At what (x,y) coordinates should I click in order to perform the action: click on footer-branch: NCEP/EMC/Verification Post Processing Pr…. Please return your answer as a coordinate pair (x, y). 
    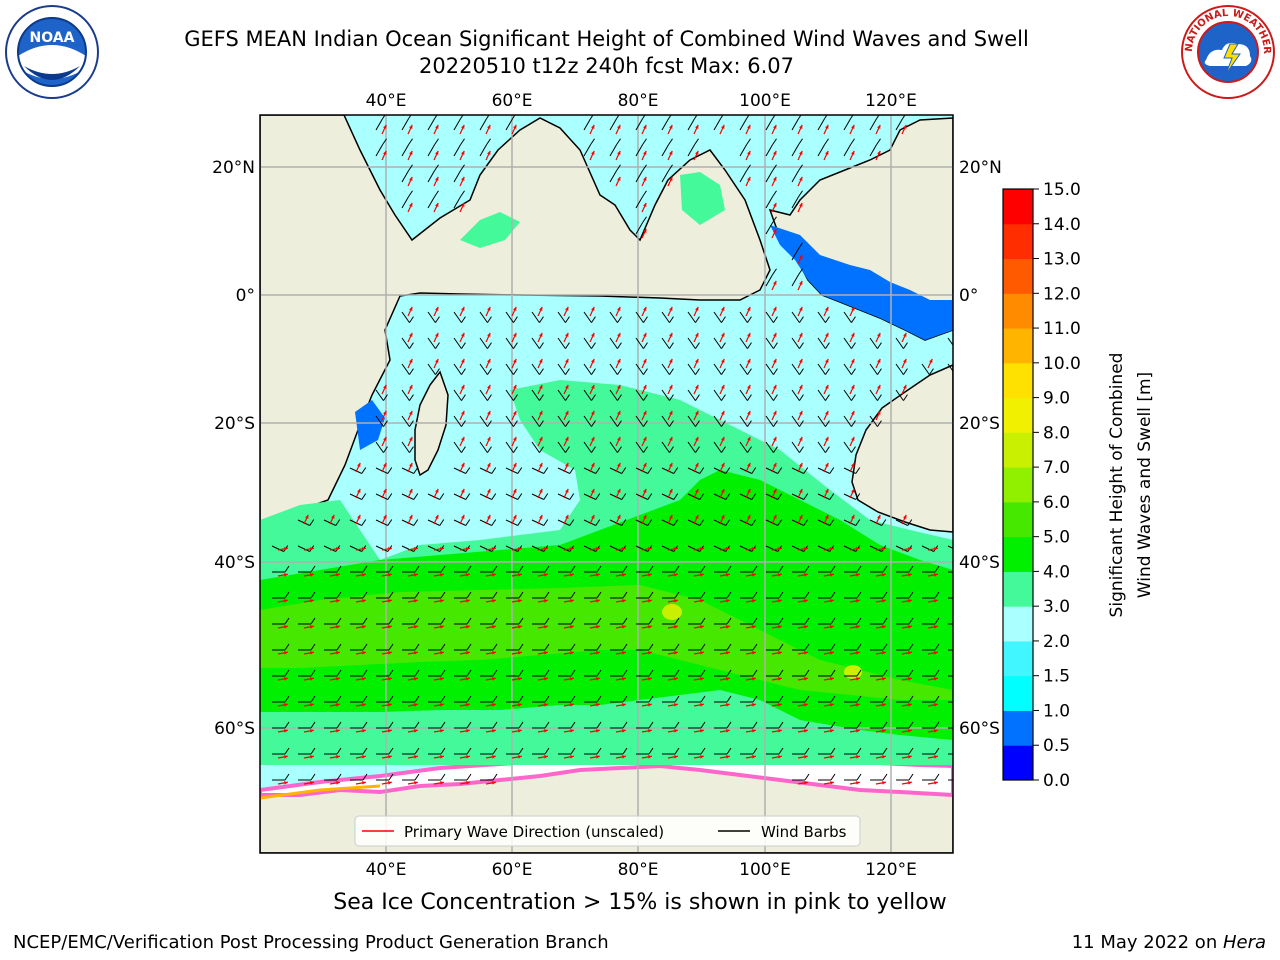
    Looking at the image, I should click on (311, 942).